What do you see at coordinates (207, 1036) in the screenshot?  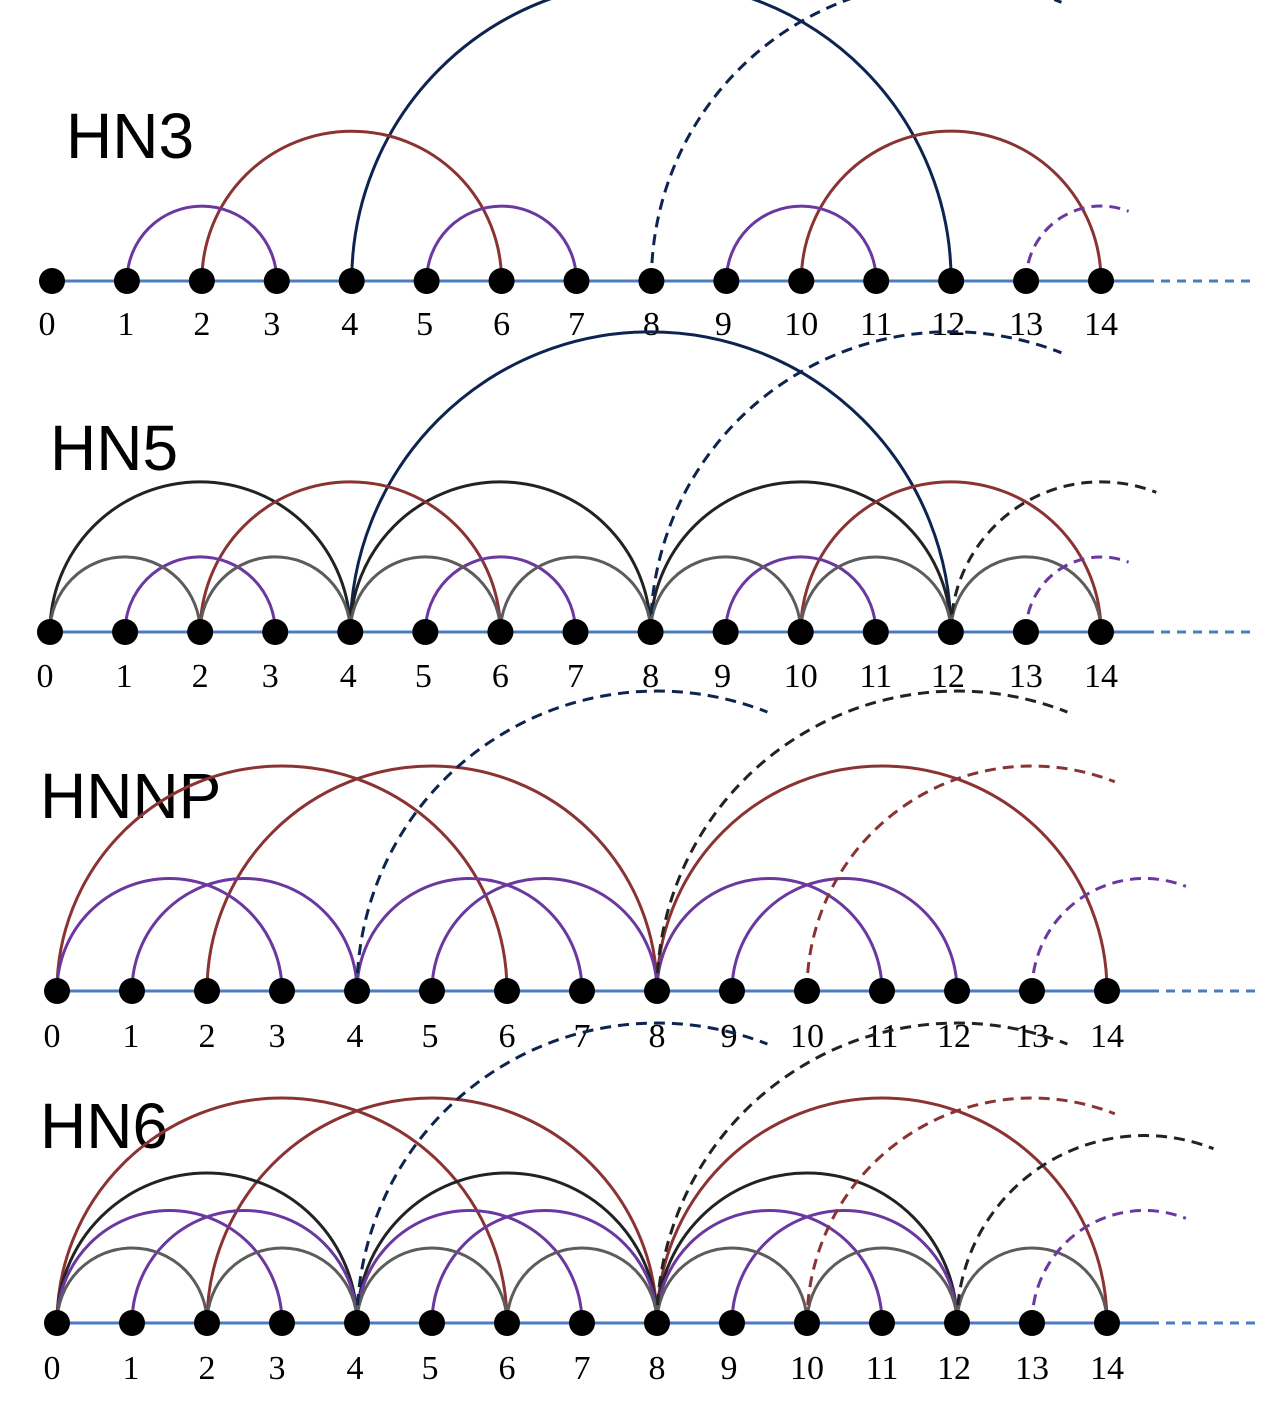 I see `node-label-2: 2` at bounding box center [207, 1036].